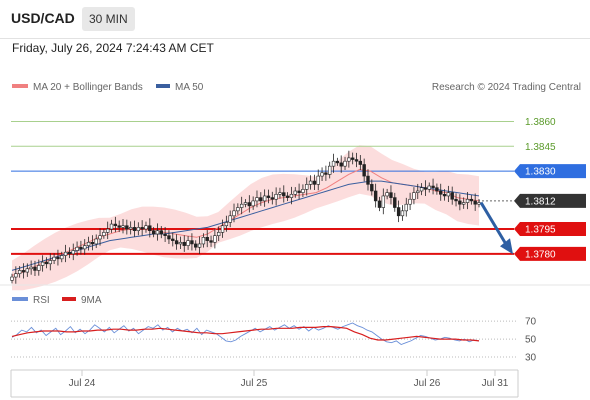 This screenshot has width=590, height=400. What do you see at coordinates (506, 246) in the screenshot?
I see `forecast-arrow-head` at bounding box center [506, 246].